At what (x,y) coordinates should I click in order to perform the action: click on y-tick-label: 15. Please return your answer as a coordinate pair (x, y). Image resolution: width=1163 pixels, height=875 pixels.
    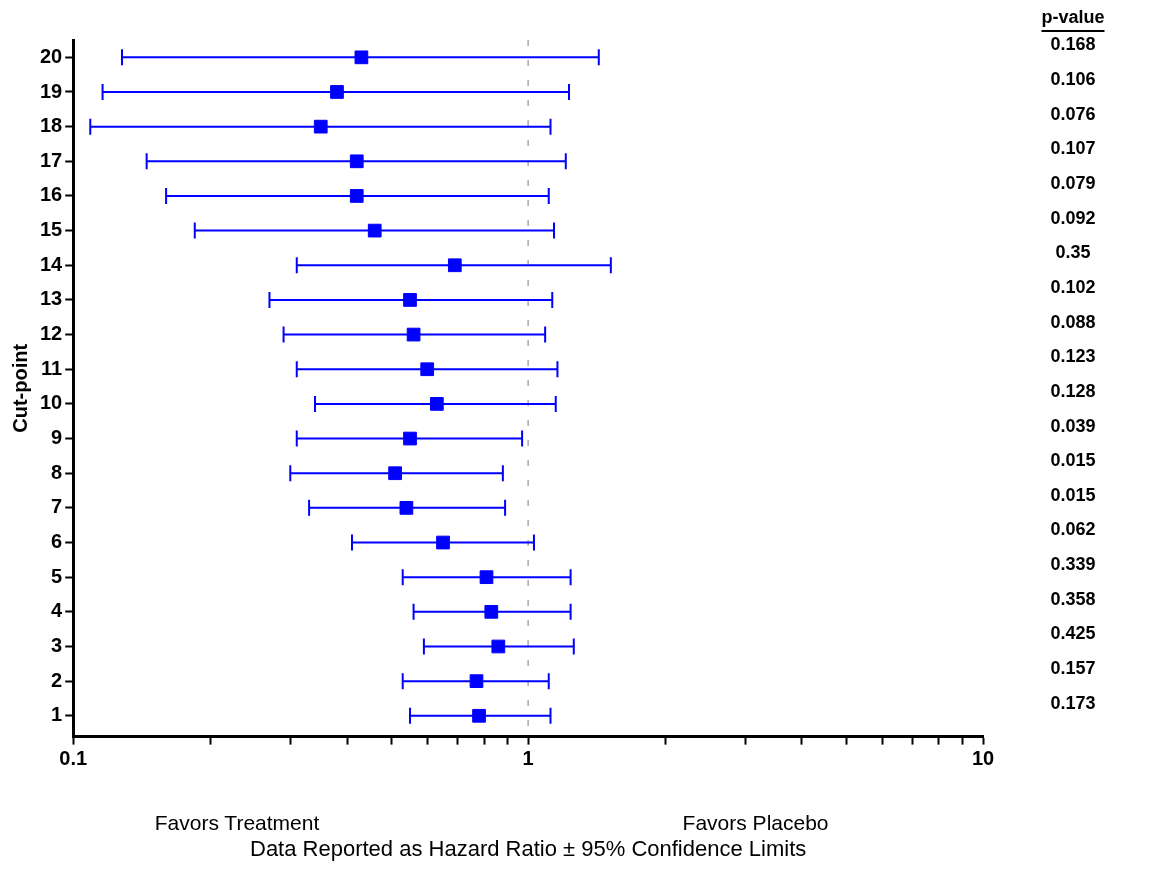
    Looking at the image, I should click on (51, 229).